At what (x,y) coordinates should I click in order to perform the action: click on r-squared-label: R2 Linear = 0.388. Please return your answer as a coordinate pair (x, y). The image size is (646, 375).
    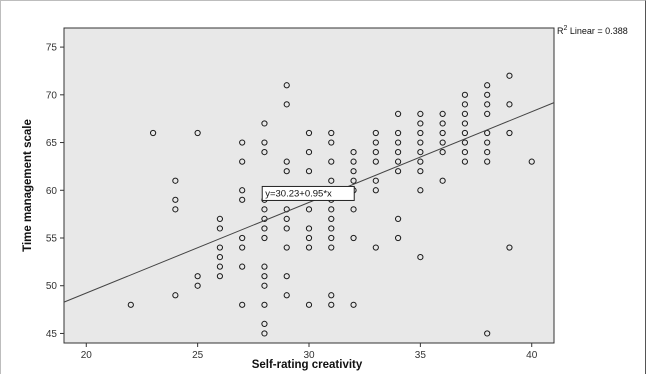
    Looking at the image, I should click on (592, 30).